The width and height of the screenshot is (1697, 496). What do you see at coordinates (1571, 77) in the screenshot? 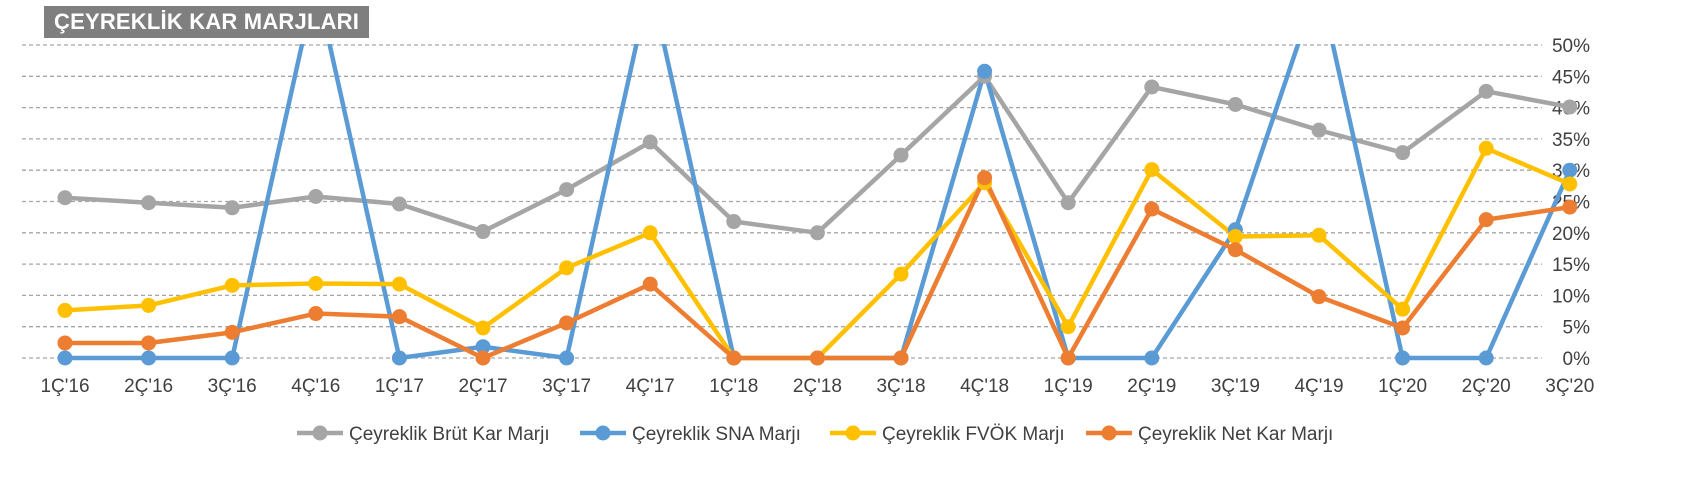
I see `y-tick-label: 45%` at bounding box center [1571, 77].